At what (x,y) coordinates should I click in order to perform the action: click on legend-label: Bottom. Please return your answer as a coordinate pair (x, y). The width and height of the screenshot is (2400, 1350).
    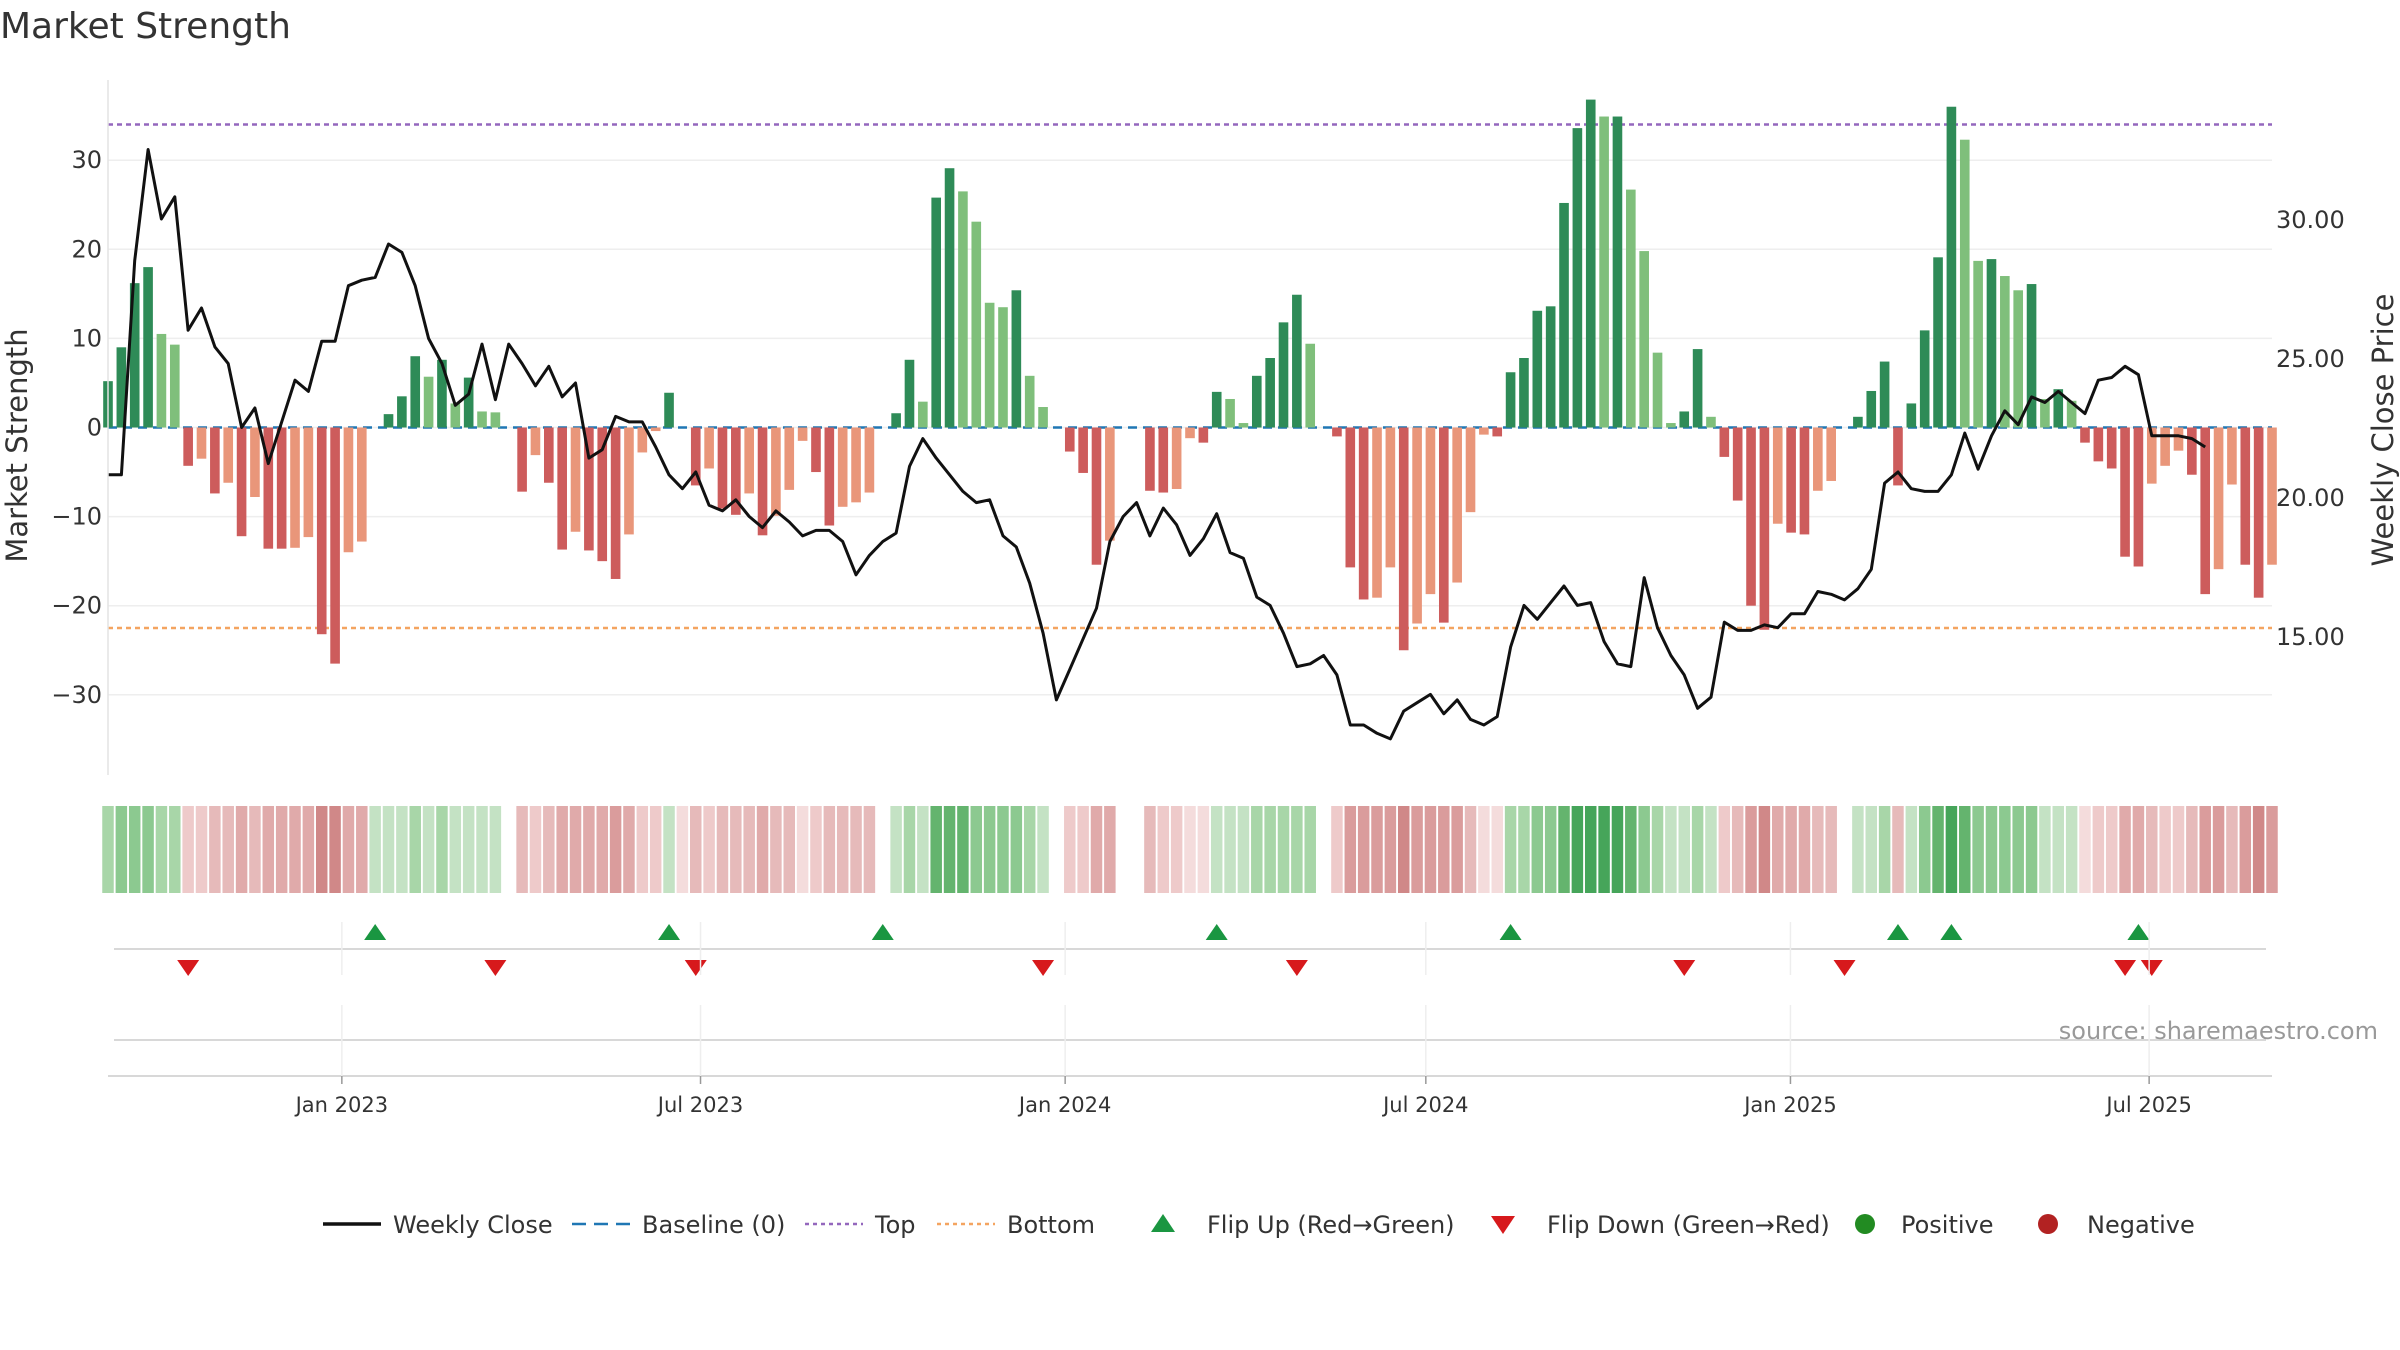
    Looking at the image, I should click on (1051, 1225).